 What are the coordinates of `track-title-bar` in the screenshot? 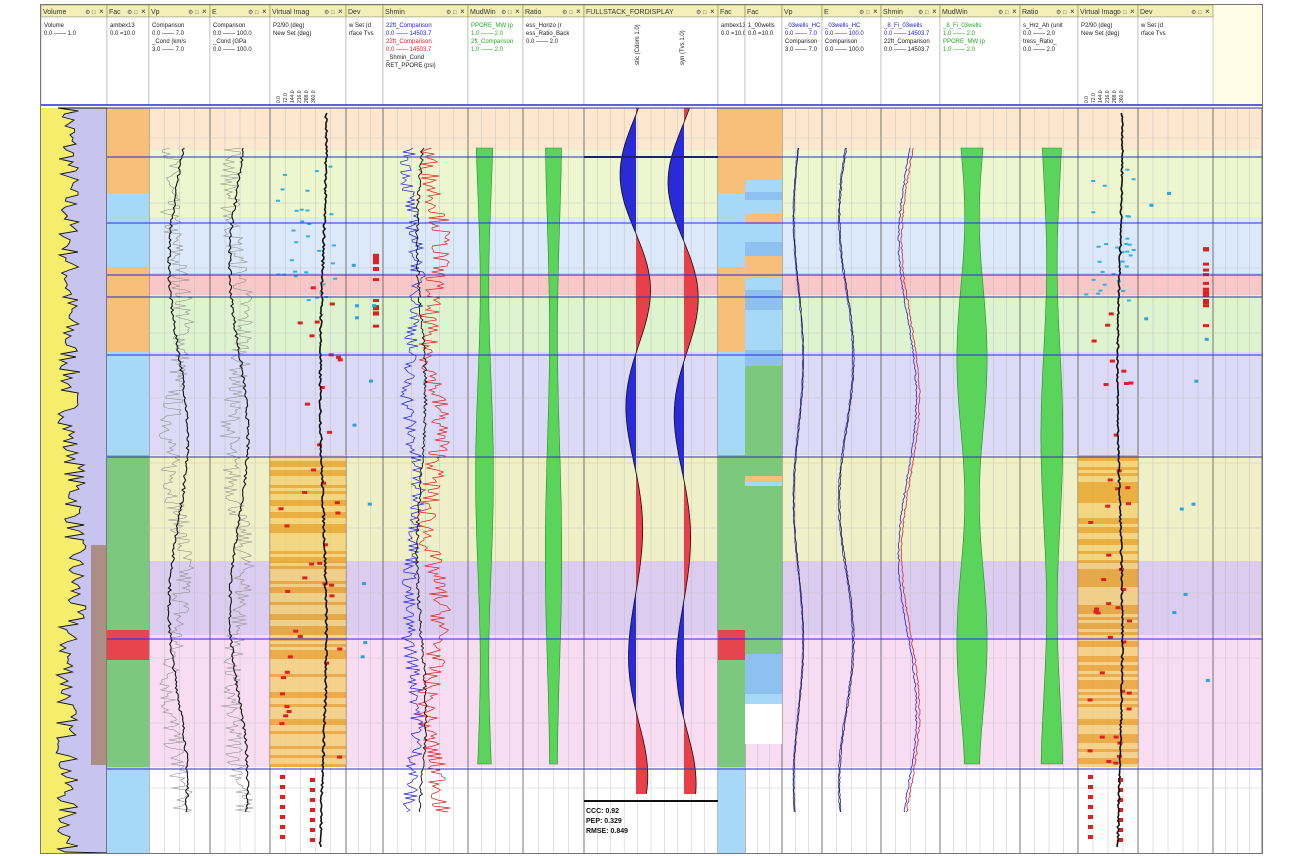 It's located at (240, 11).